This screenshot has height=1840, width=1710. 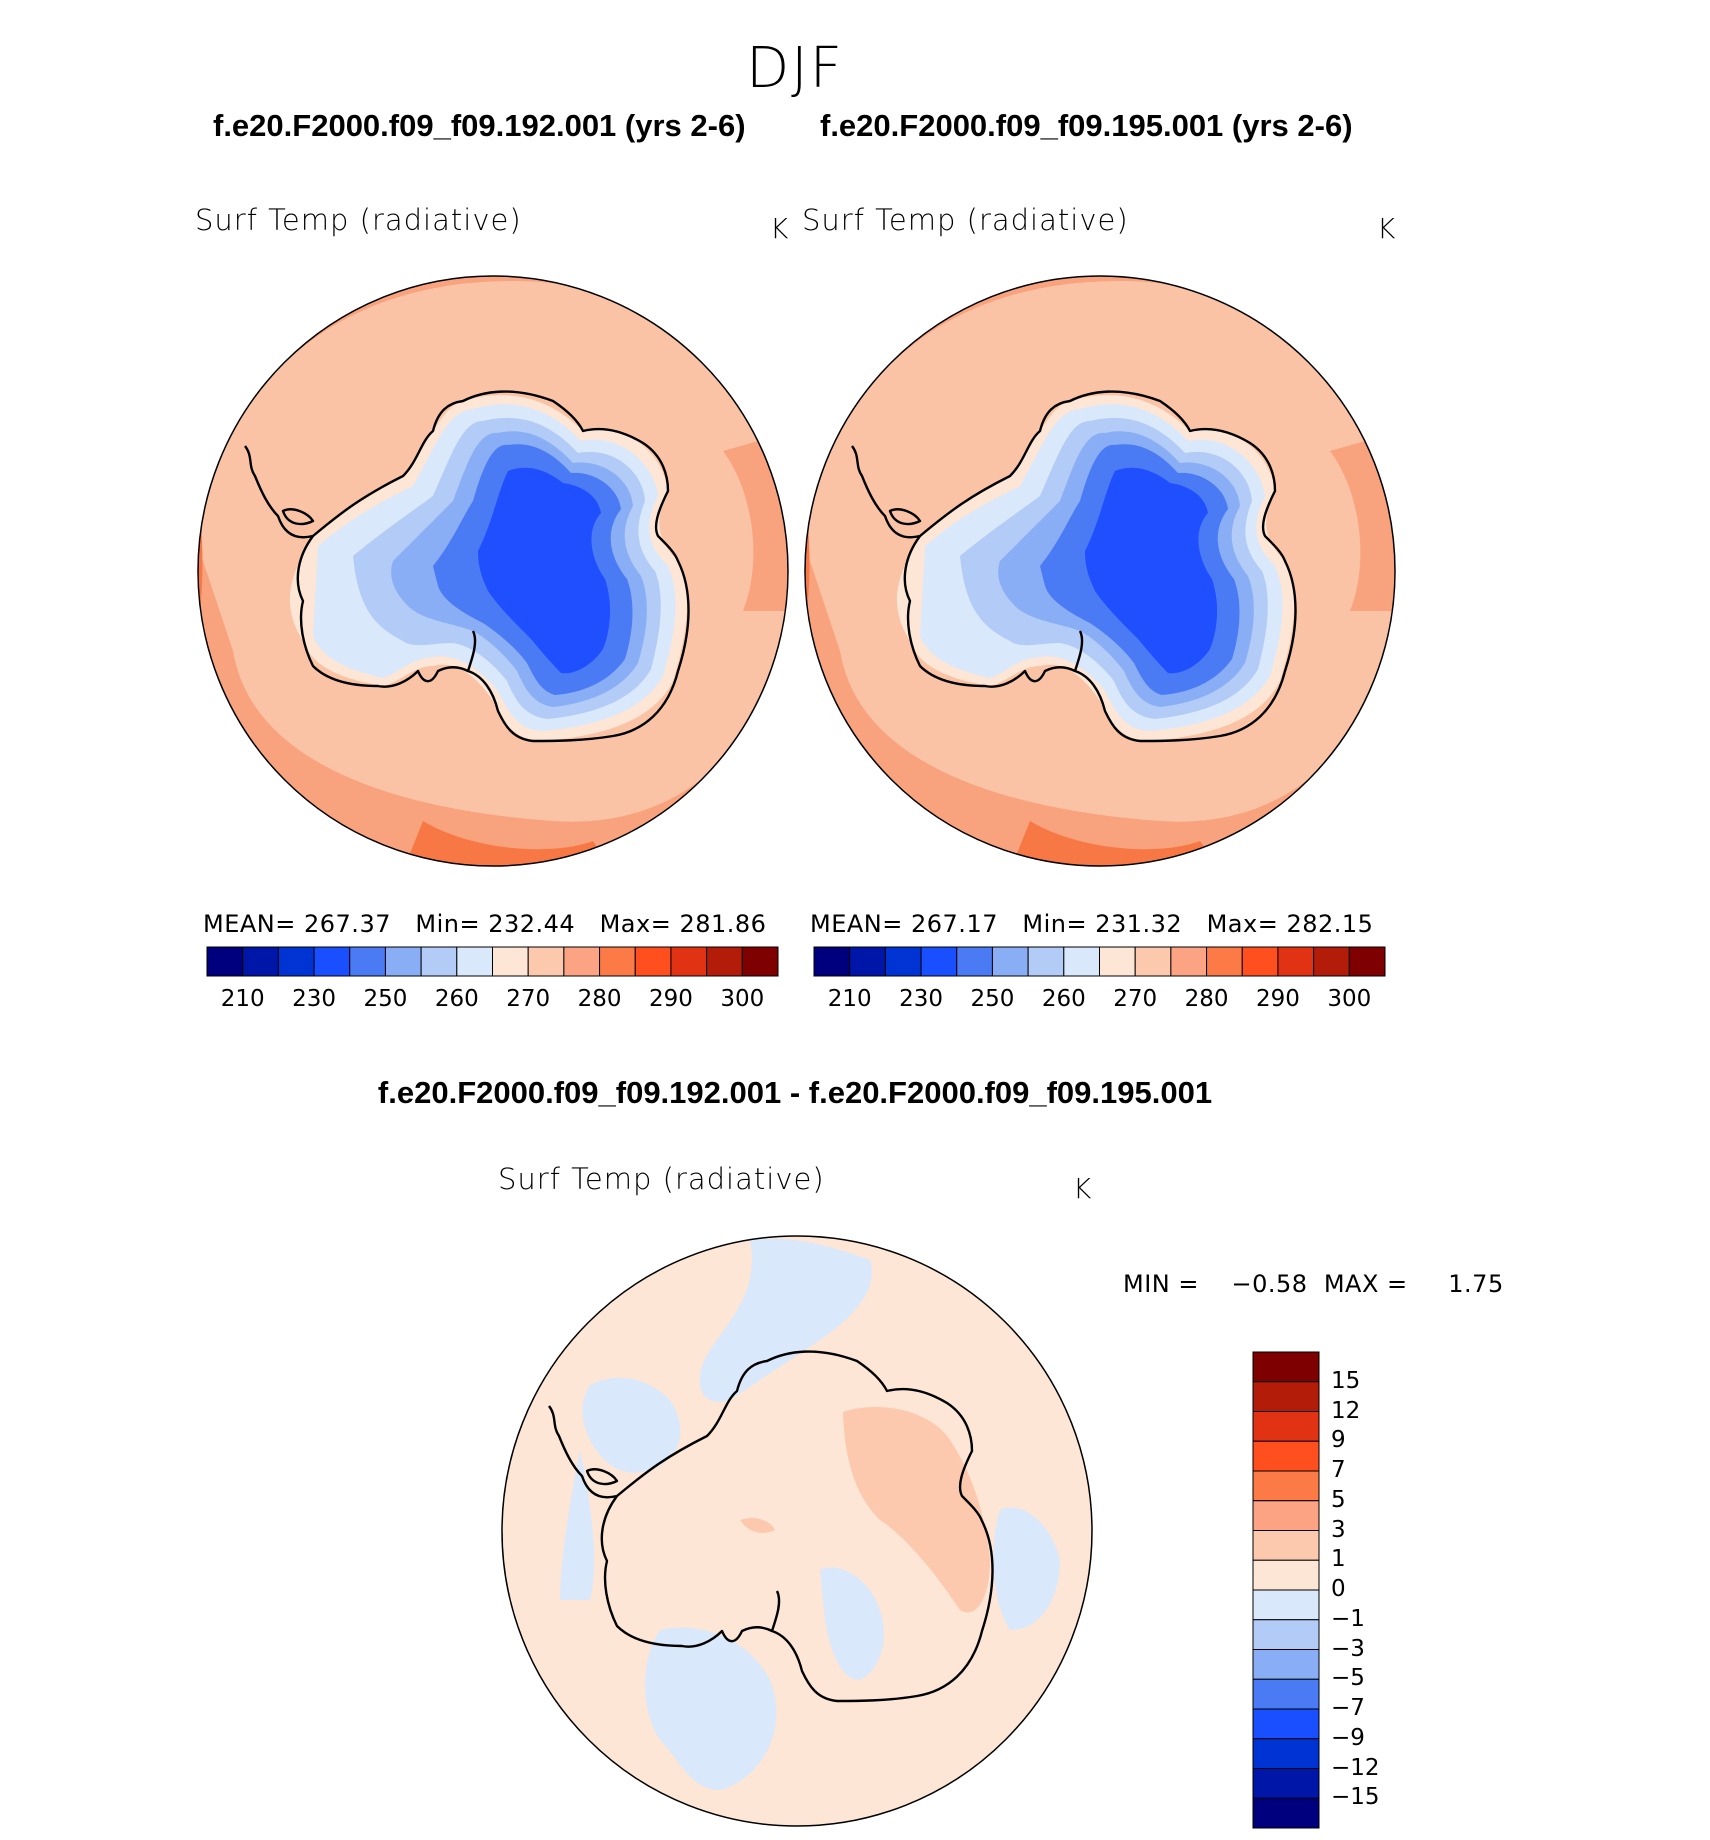 I want to click on colorbar-tick-label: 5, so click(x=1338, y=1499).